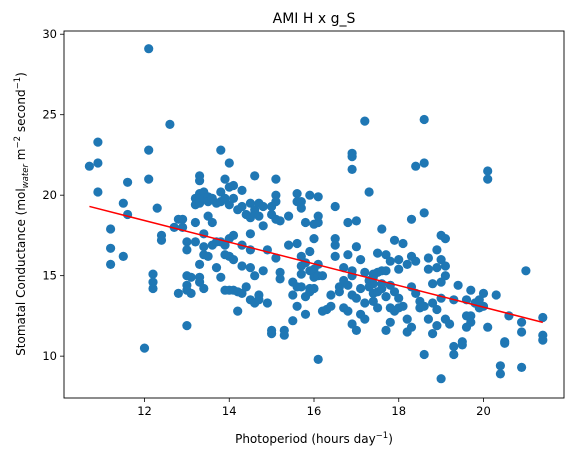 This screenshot has width=570, height=460. Describe the element at coordinates (144, 411) in the screenshot. I see `x-tick-label: 12` at that location.